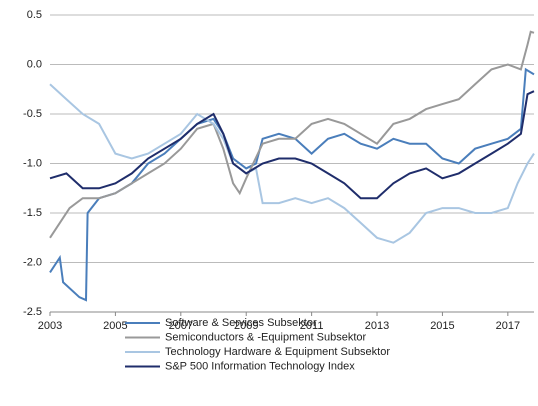 Image resolution: width=538 pixels, height=406 pixels. What do you see at coordinates (32, 114) in the screenshot?
I see `y-tick-label: -0.5` at bounding box center [32, 114].